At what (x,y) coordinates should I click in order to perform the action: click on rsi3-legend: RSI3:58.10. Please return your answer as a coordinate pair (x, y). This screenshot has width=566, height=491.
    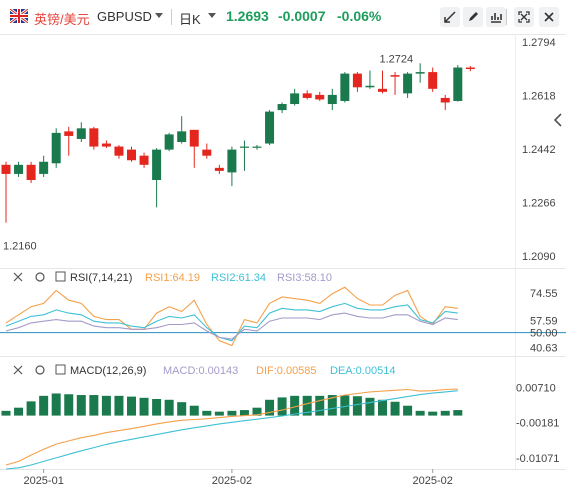
    Looking at the image, I should click on (304, 278).